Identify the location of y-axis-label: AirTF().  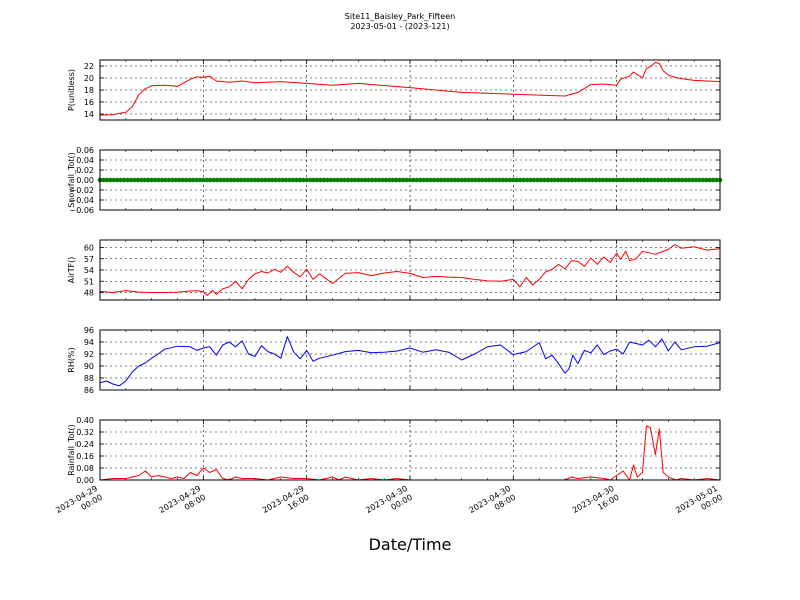
(71, 270).